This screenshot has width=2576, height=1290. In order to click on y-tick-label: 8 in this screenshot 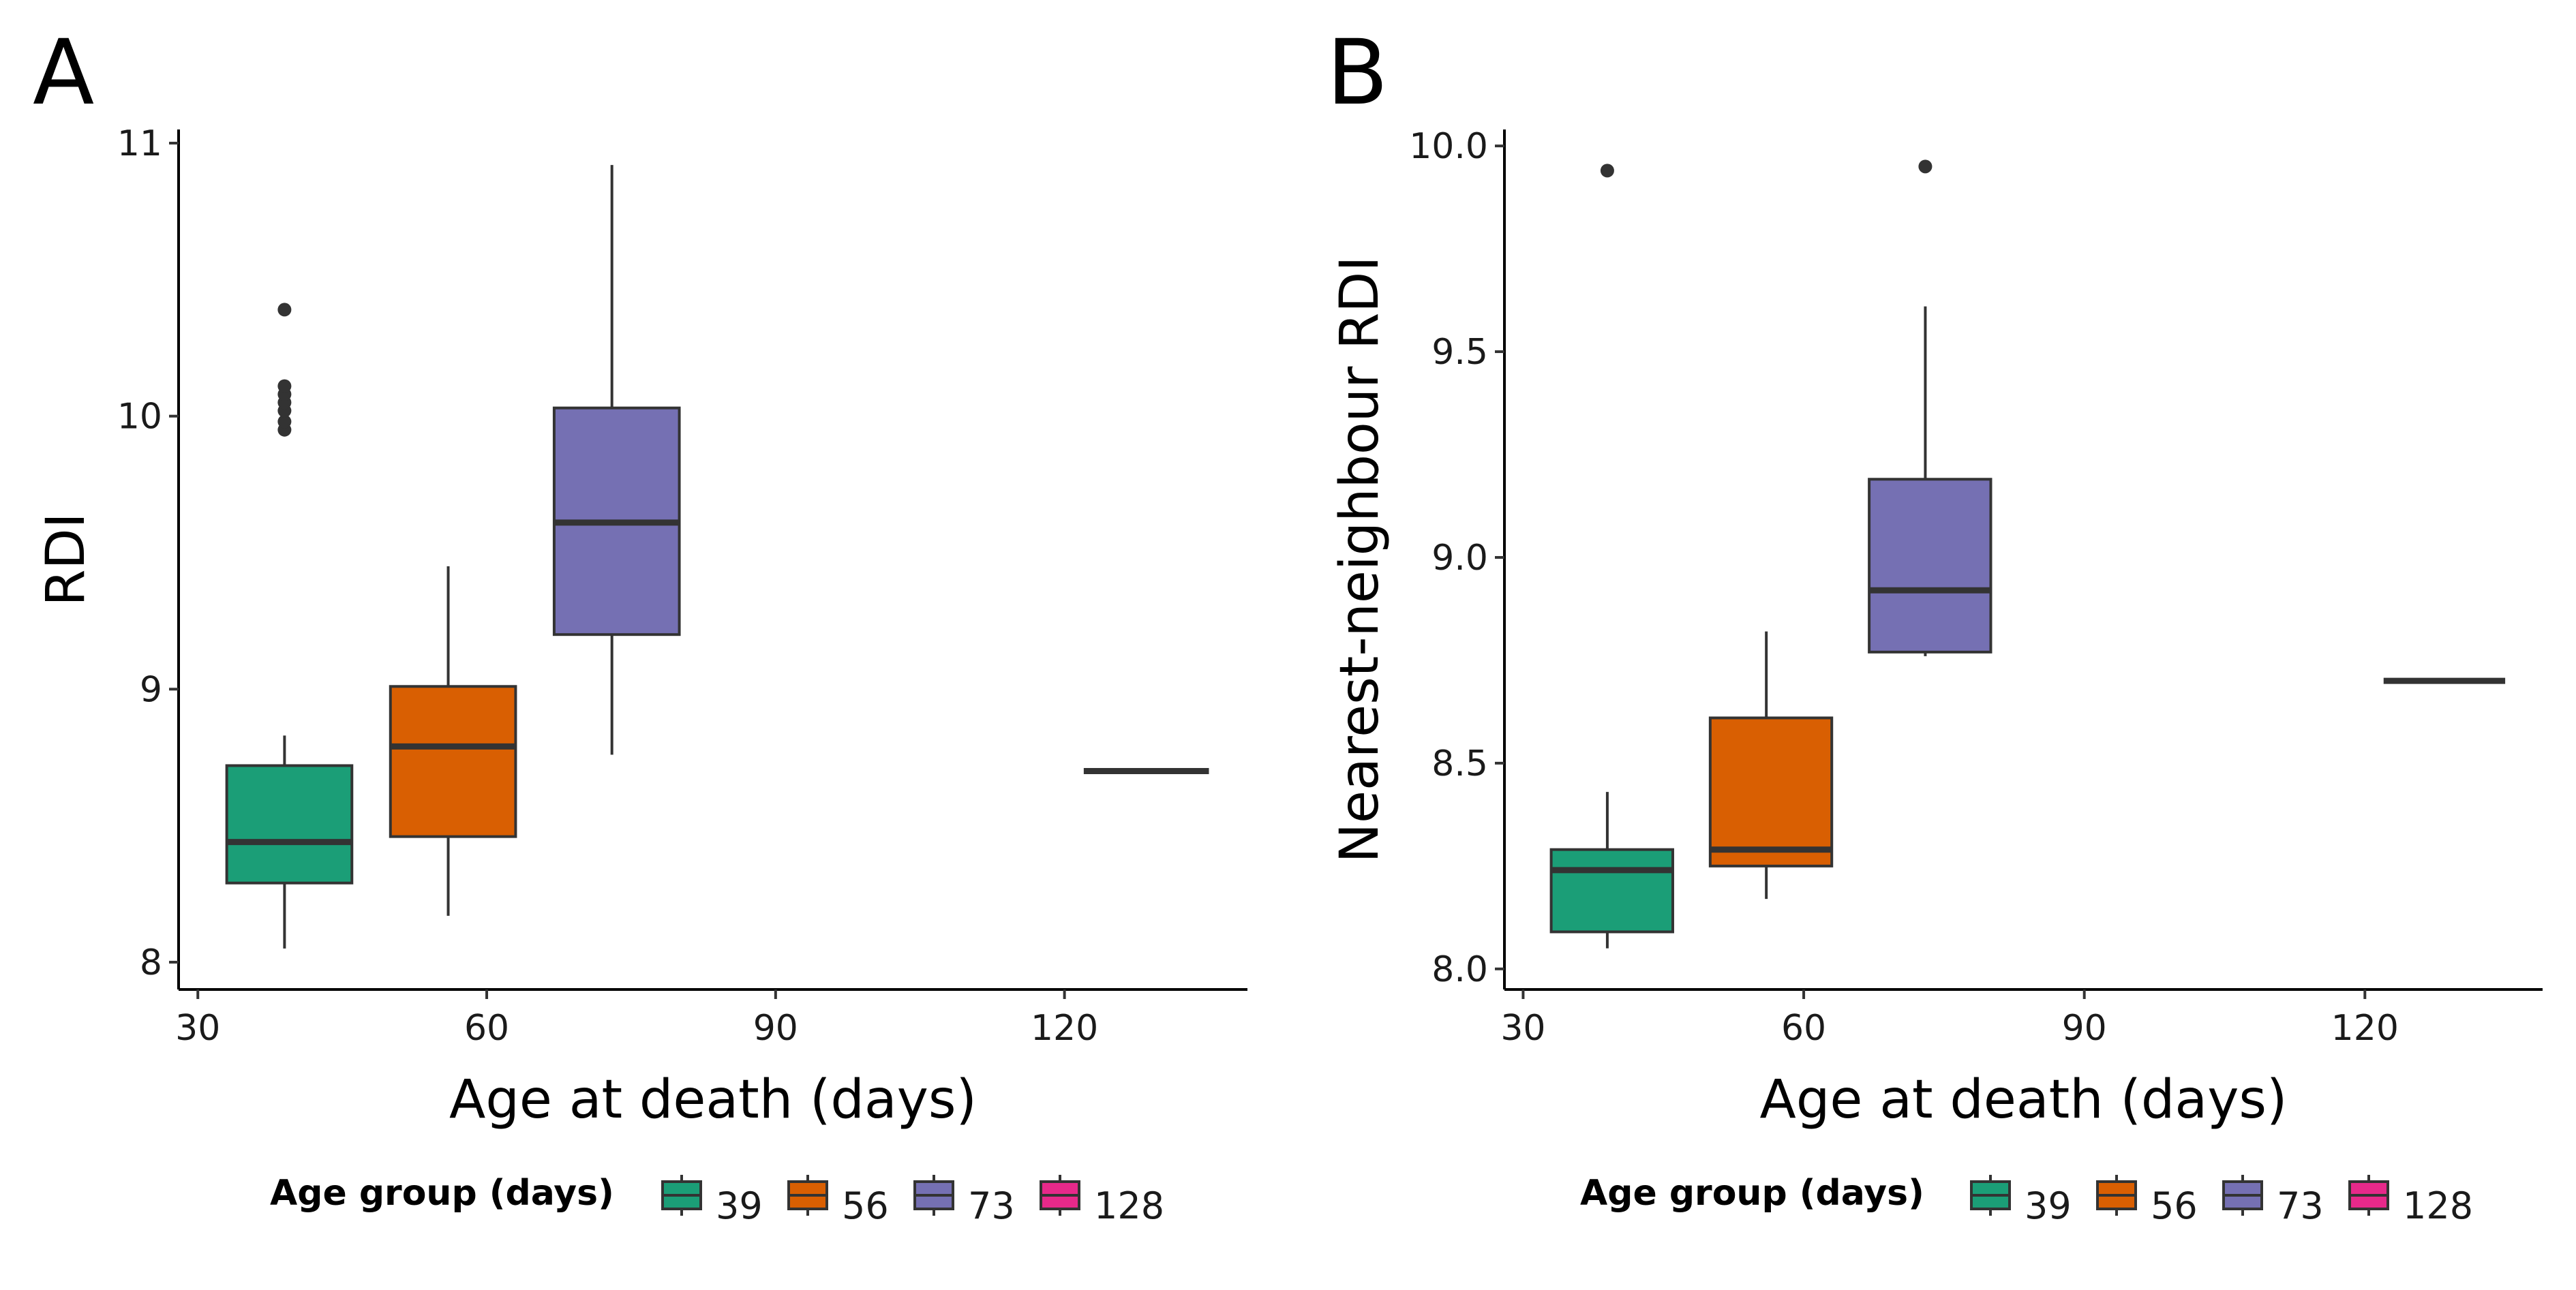, I will do `click(151, 962)`.